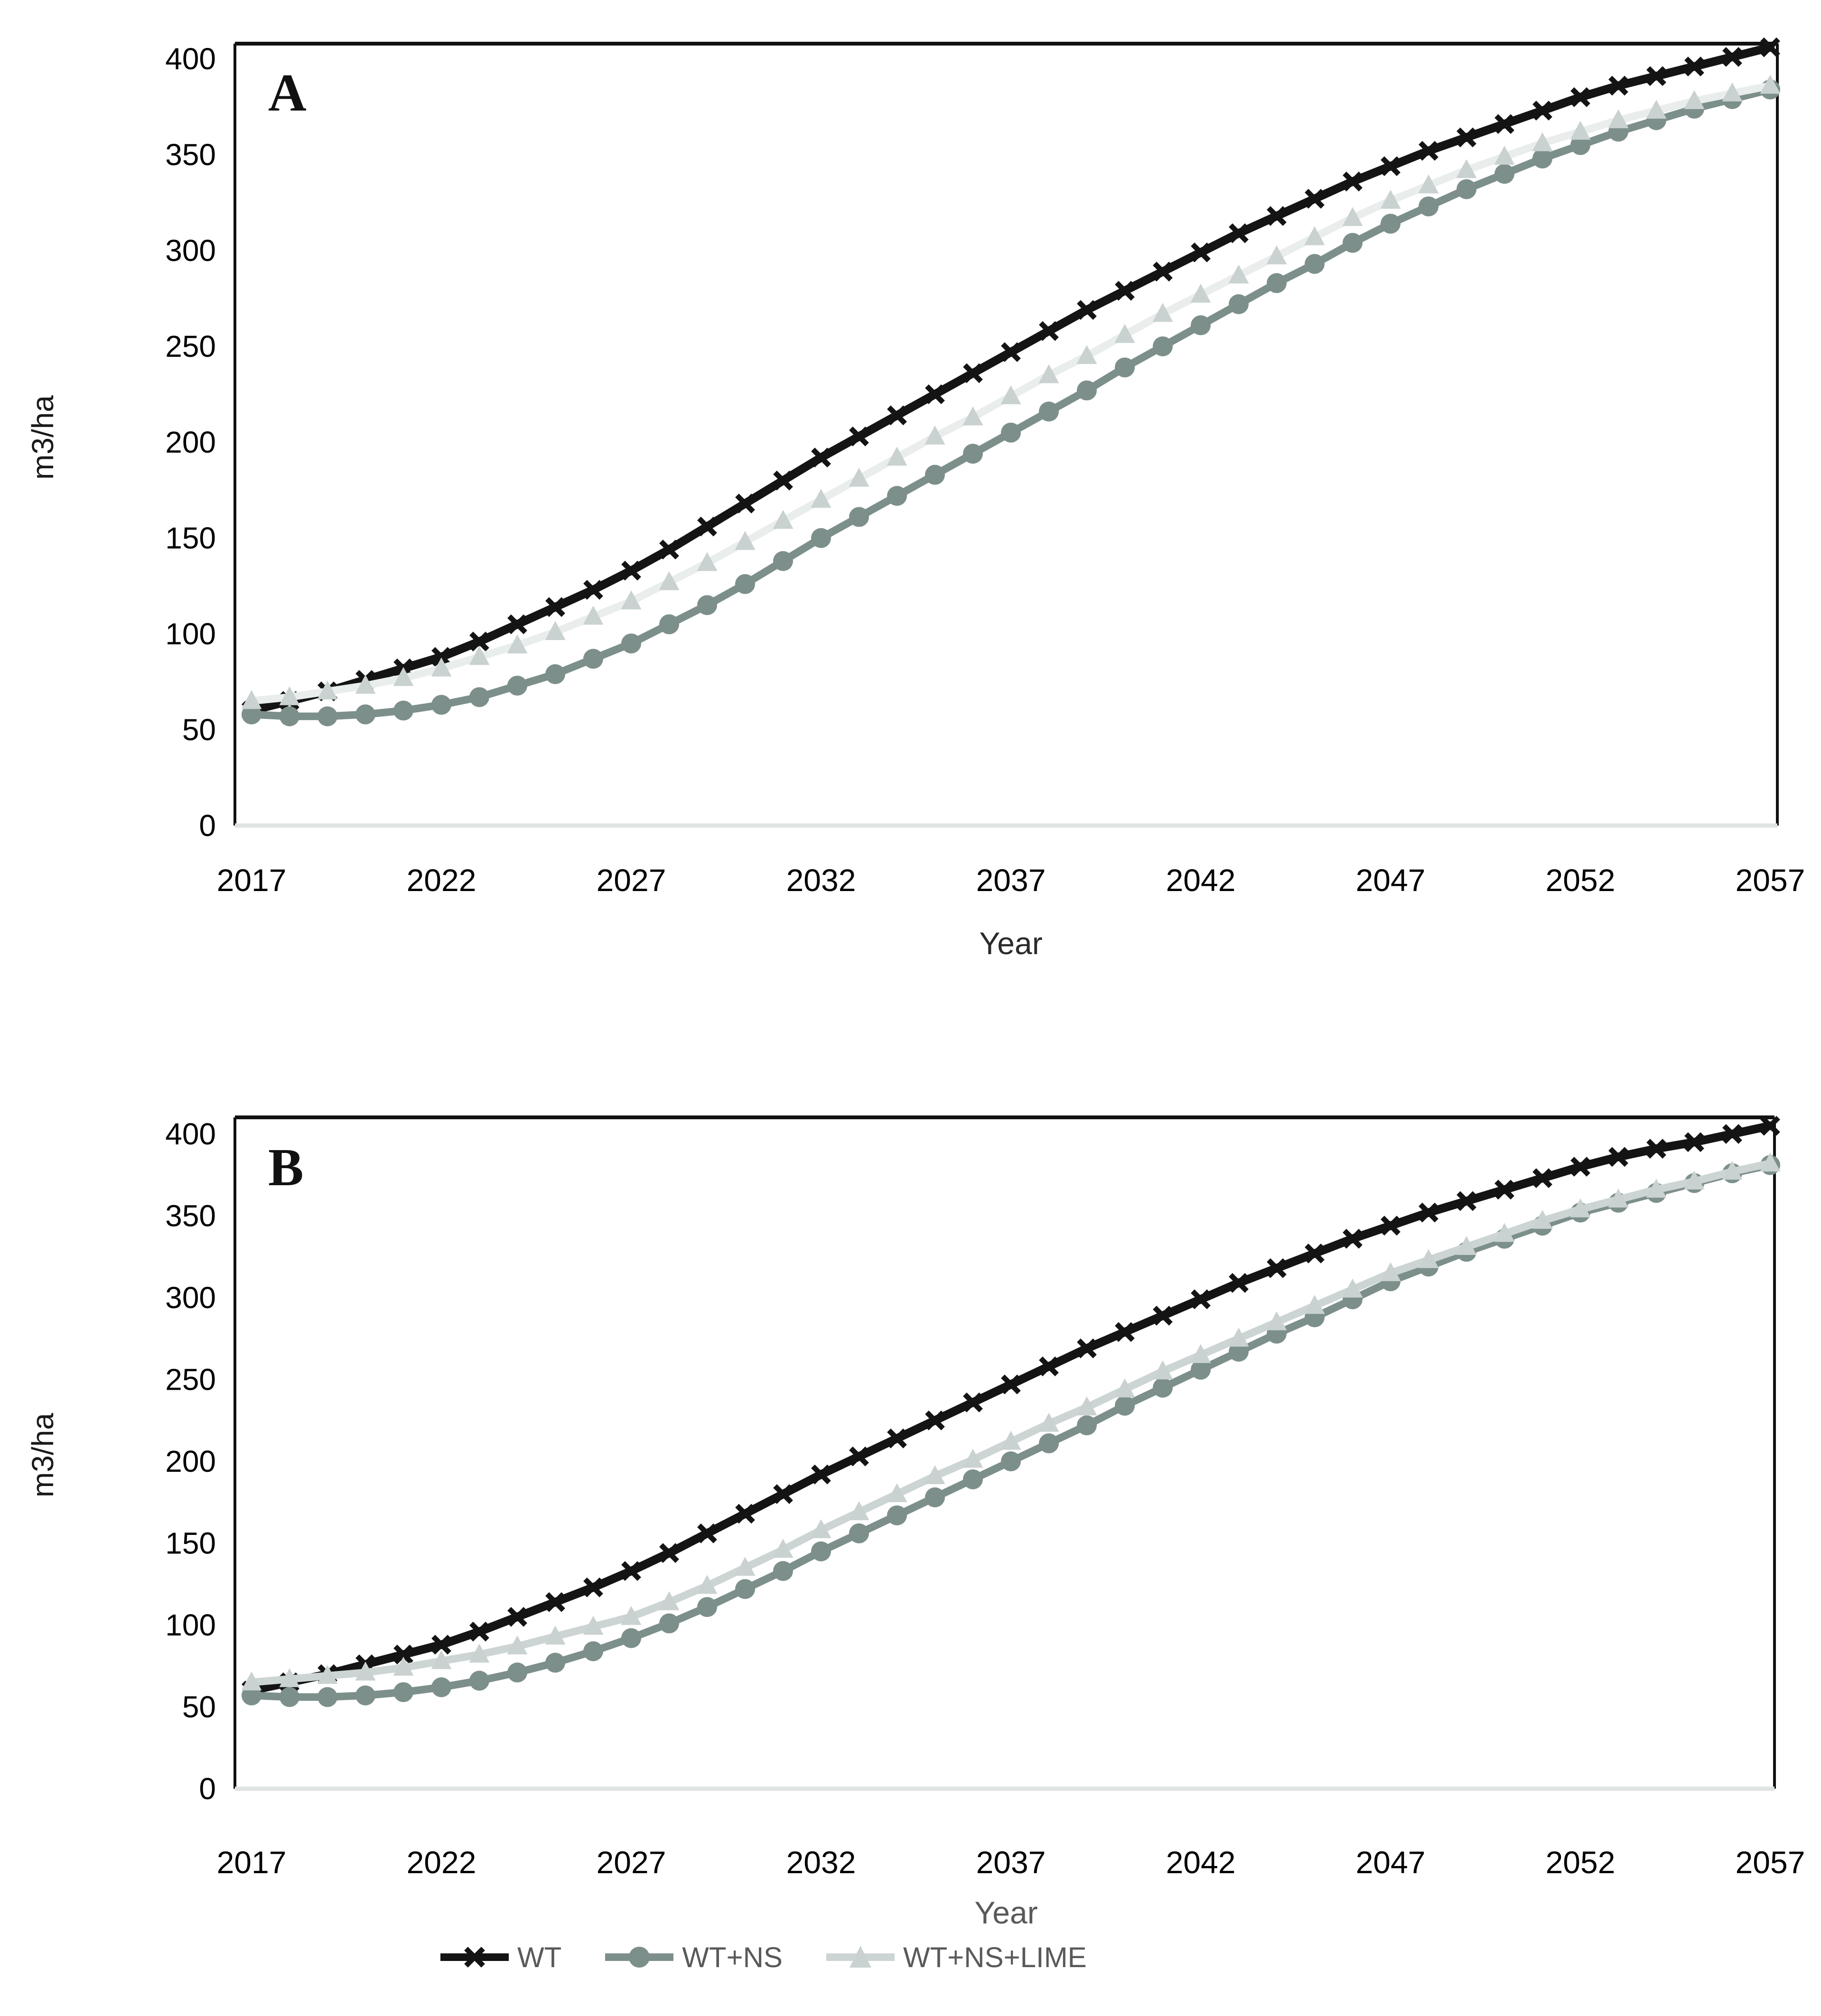  What do you see at coordinates (199, 730) in the screenshot?
I see `y-tick-label: 50` at bounding box center [199, 730].